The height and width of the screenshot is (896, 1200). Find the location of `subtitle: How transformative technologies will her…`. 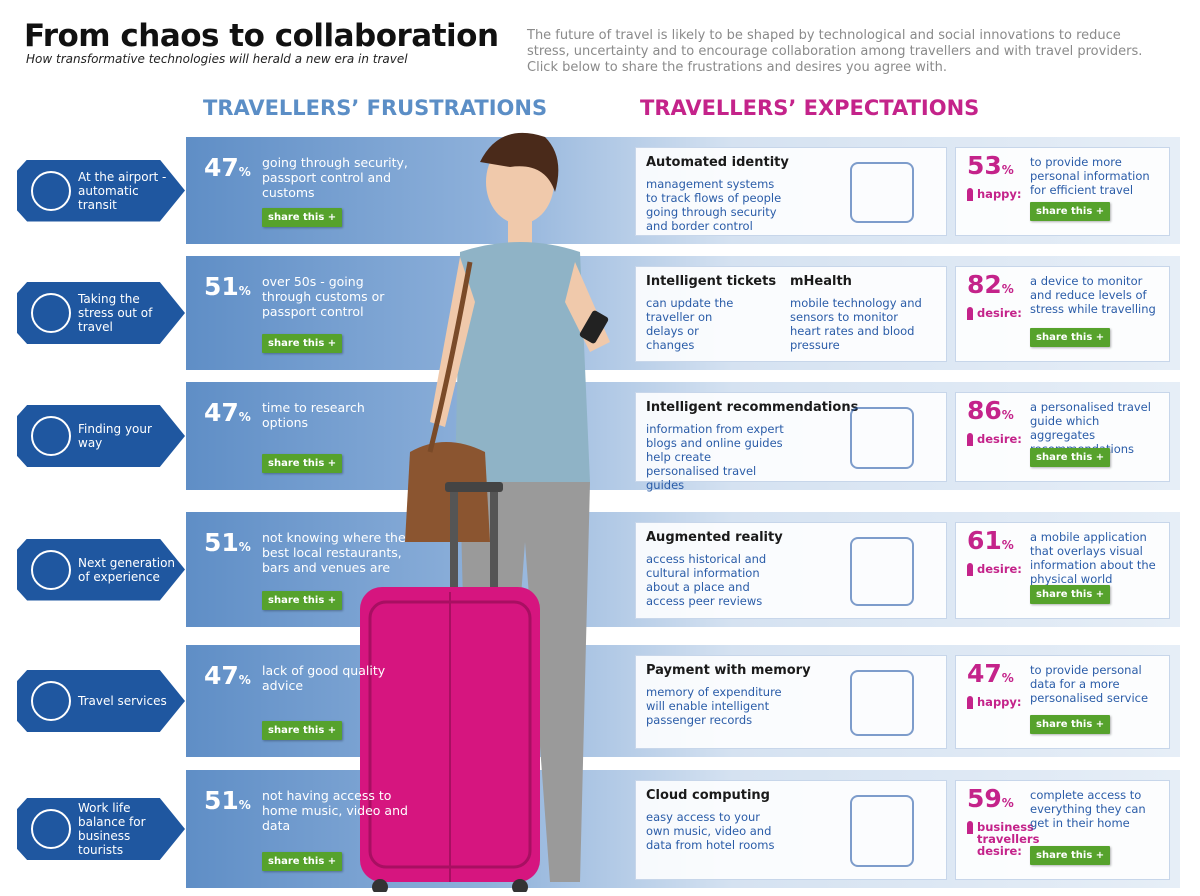

subtitle: How transformative technologies will her… is located at coordinates (217, 59).